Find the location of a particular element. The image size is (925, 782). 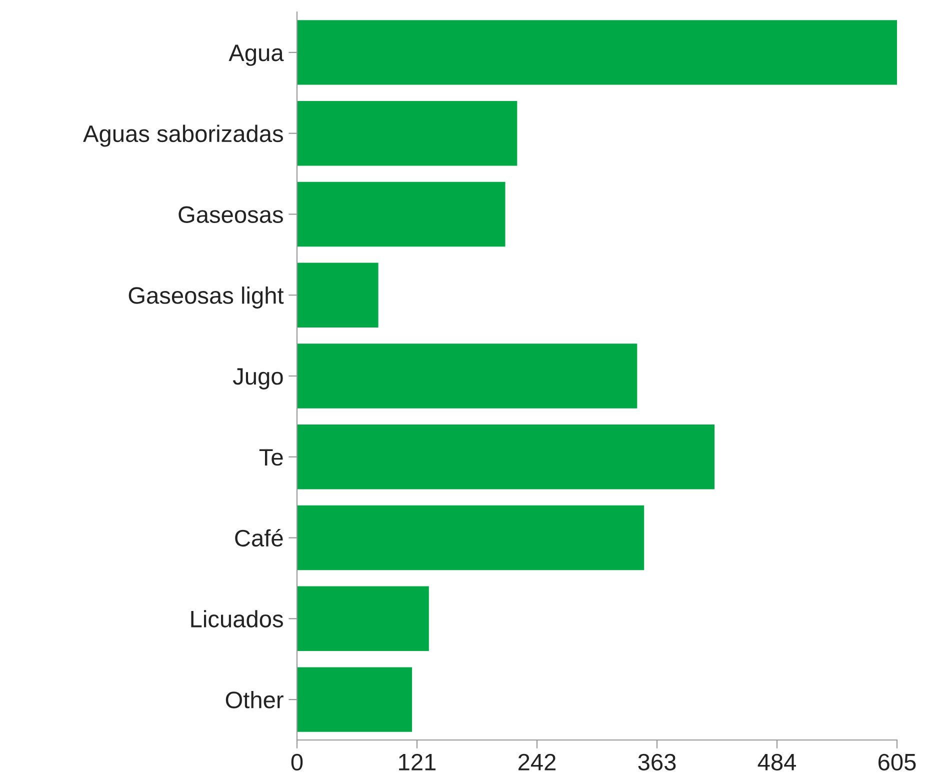

x-tick-label: 0 is located at coordinates (297, 762).